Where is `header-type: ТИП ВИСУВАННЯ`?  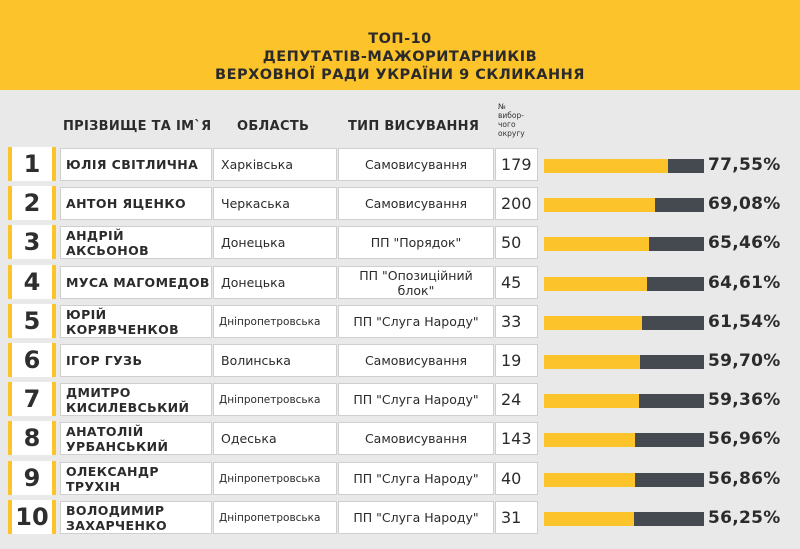 header-type: ТИП ВИСУВАННЯ is located at coordinates (414, 126).